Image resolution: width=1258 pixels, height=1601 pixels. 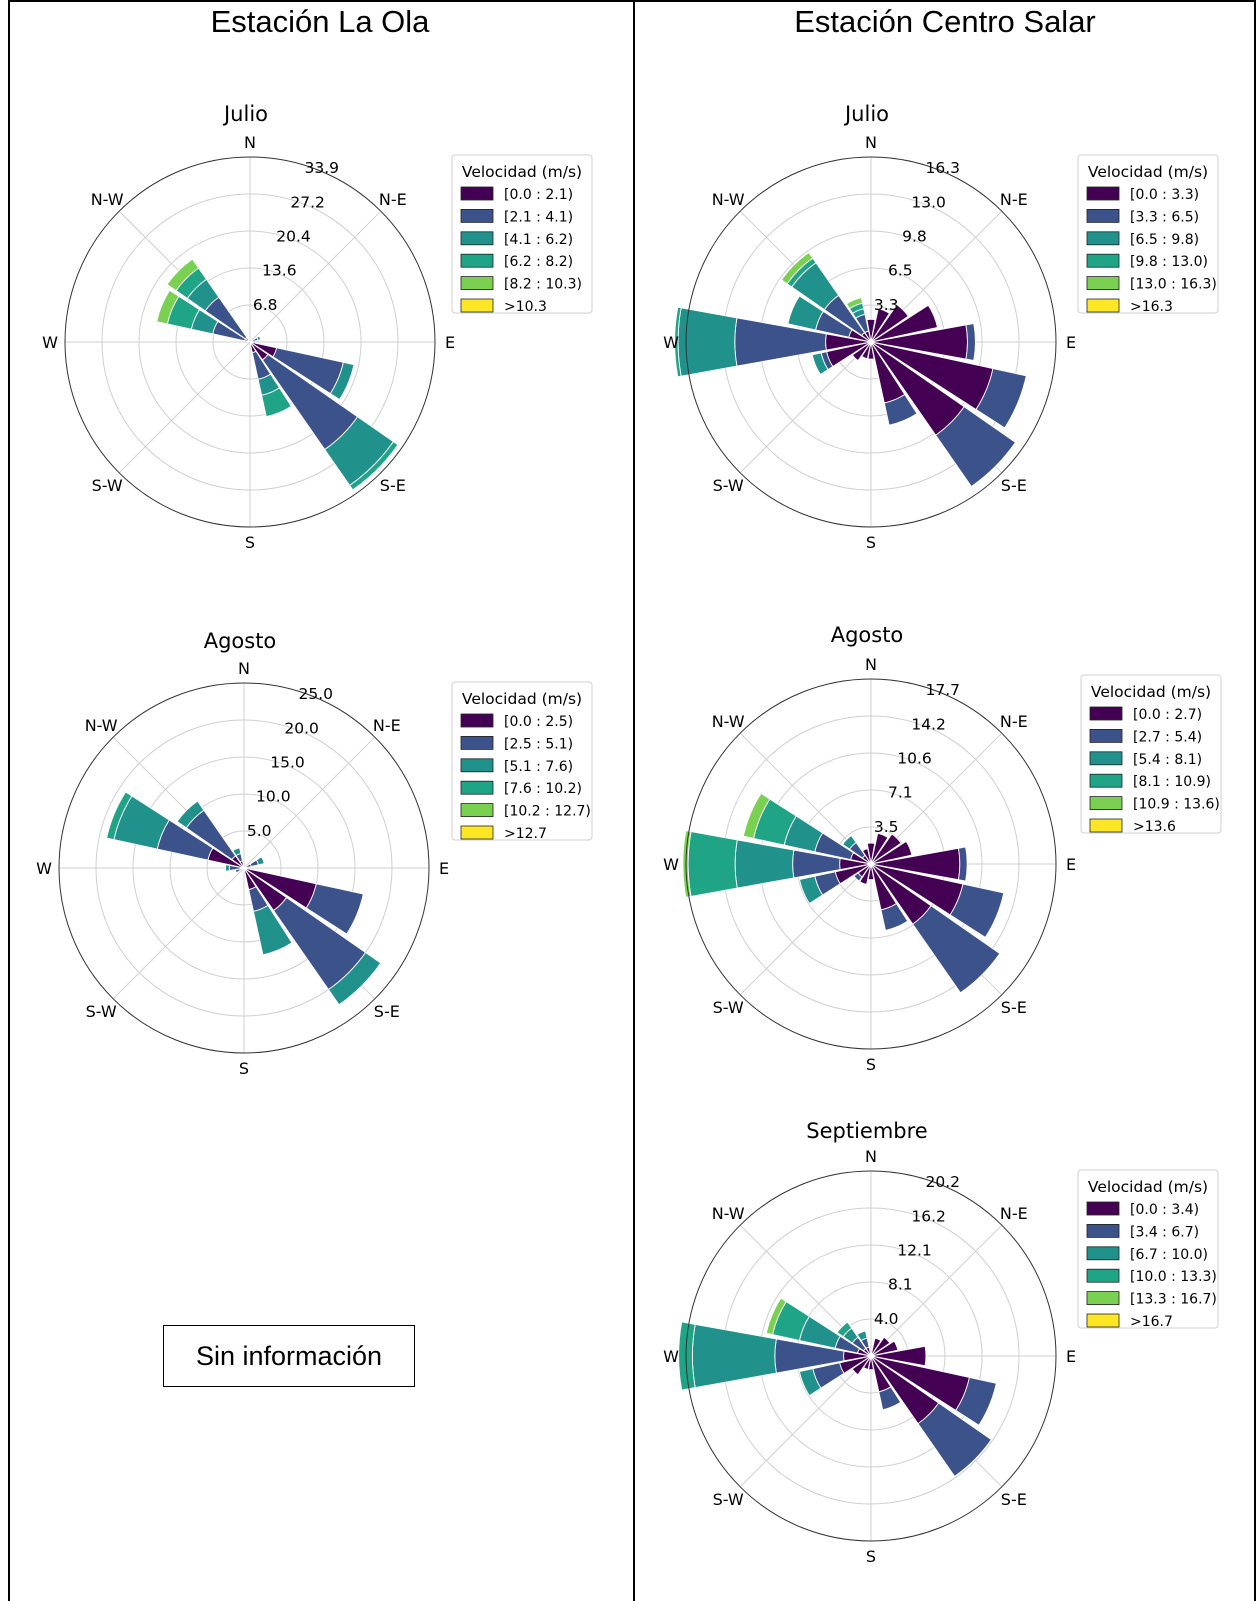 What do you see at coordinates (1169, 262) in the screenshot?
I see `legend-label: [9.8 : 13.0)` at bounding box center [1169, 262].